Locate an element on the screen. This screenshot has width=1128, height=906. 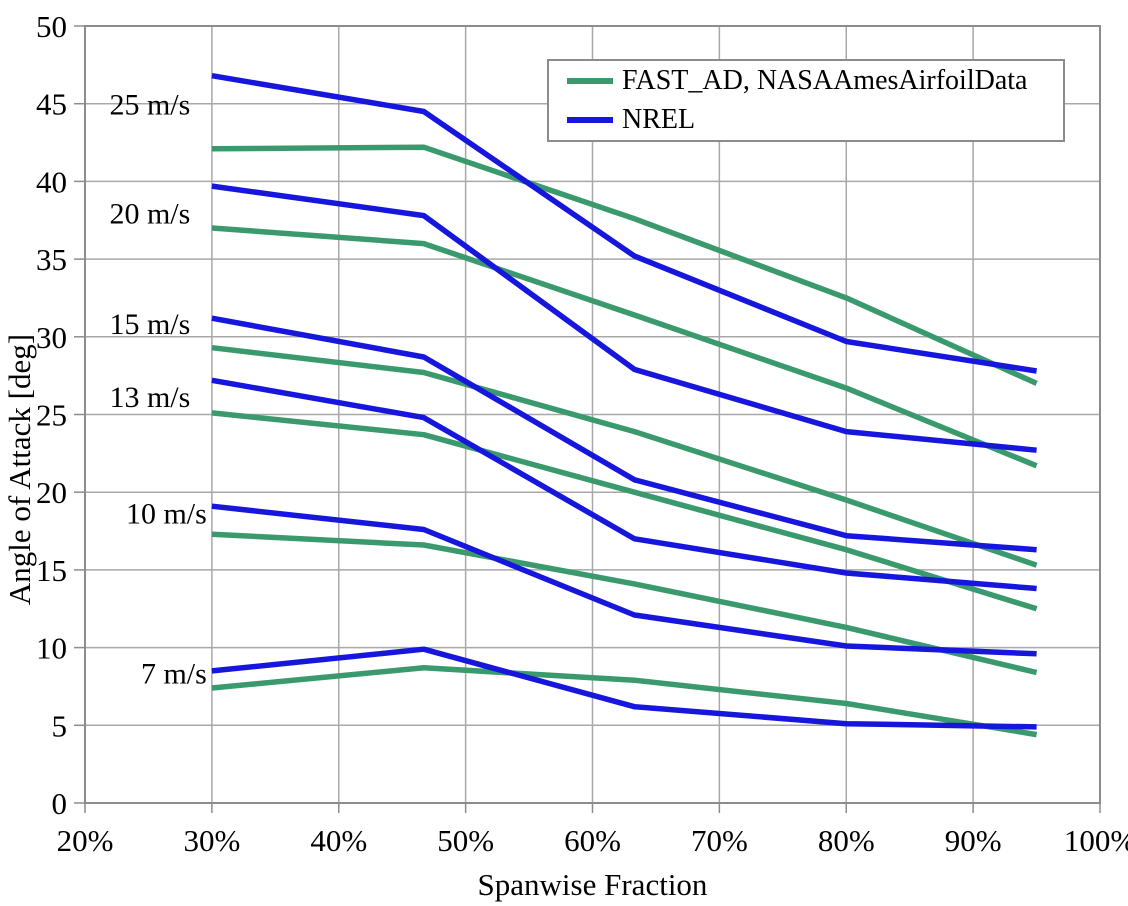
x-tick-label: 90% is located at coordinates (973, 840).